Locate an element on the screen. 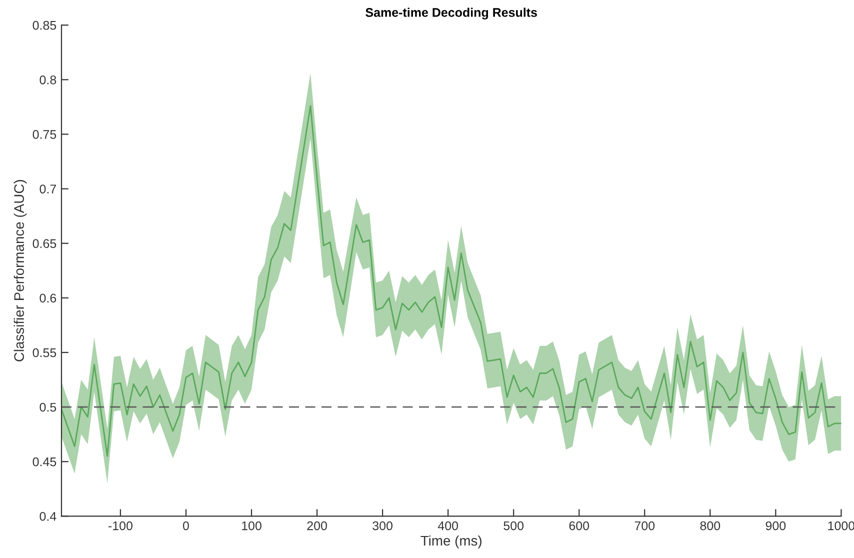 This screenshot has width=854, height=558. x-axis-title: Time (ms) is located at coordinates (451, 541).